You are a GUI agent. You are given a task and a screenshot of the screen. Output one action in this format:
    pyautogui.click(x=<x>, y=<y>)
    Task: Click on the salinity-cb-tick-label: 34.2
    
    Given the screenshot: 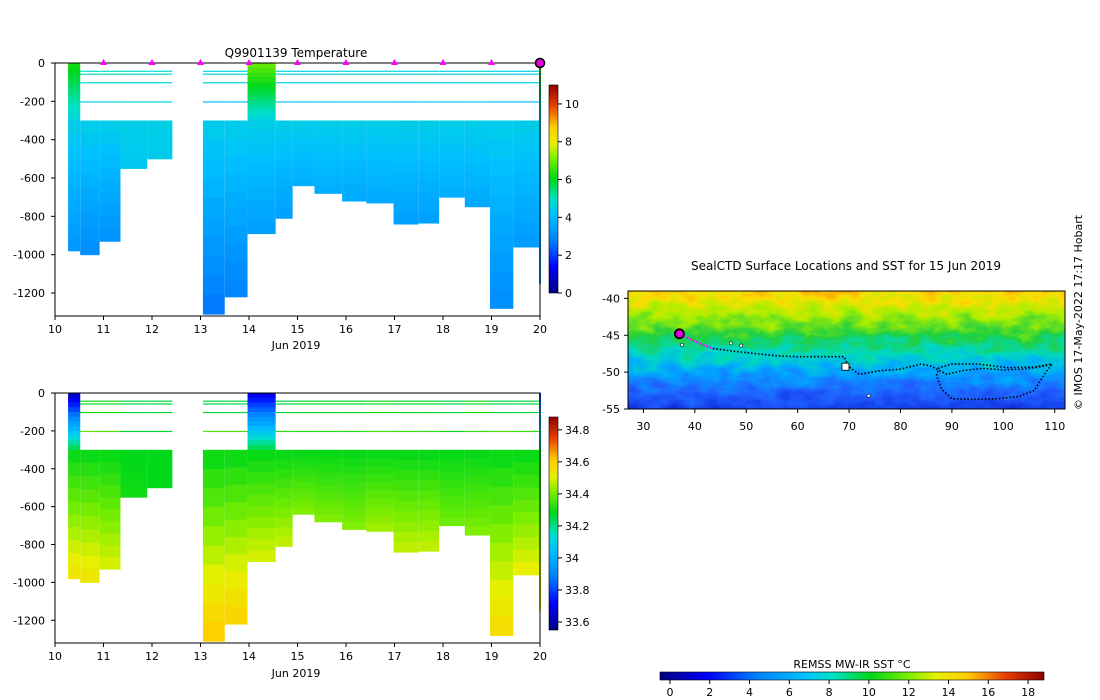 What is the action you would take?
    pyautogui.click(x=577, y=526)
    